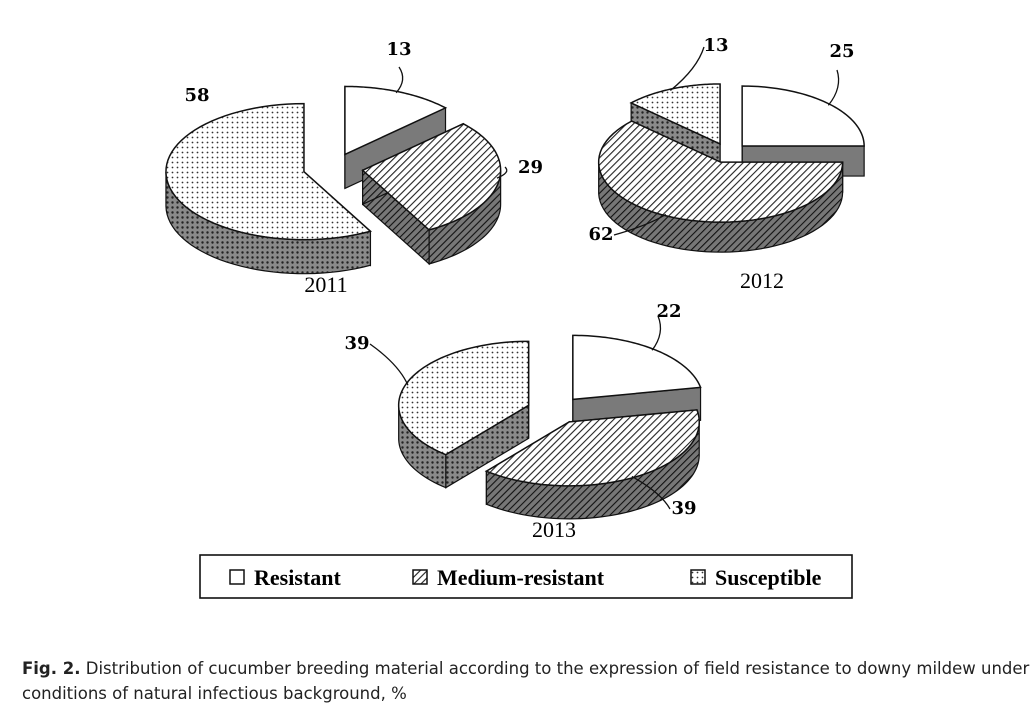  What do you see at coordinates (356, 343) in the screenshot?
I see `slice-label-2013-susceptible: 39` at bounding box center [356, 343].